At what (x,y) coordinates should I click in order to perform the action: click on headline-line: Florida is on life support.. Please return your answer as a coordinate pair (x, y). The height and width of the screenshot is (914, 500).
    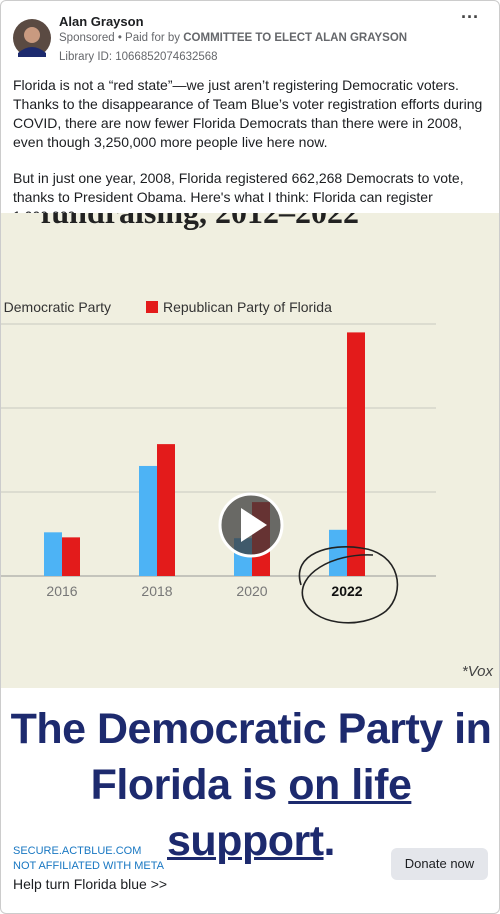
    Looking at the image, I should click on (250, 813).